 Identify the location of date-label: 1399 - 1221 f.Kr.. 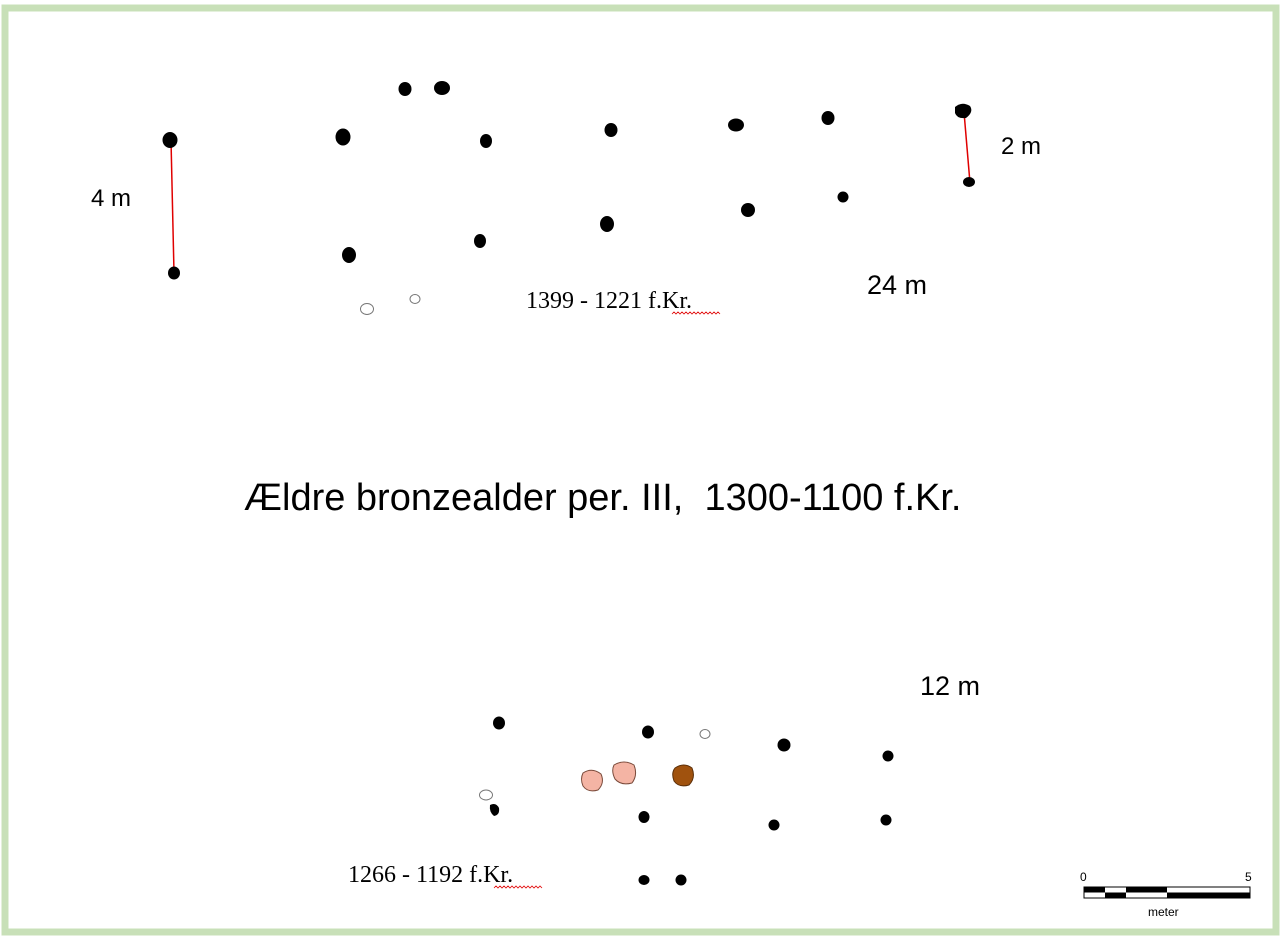
(609, 301).